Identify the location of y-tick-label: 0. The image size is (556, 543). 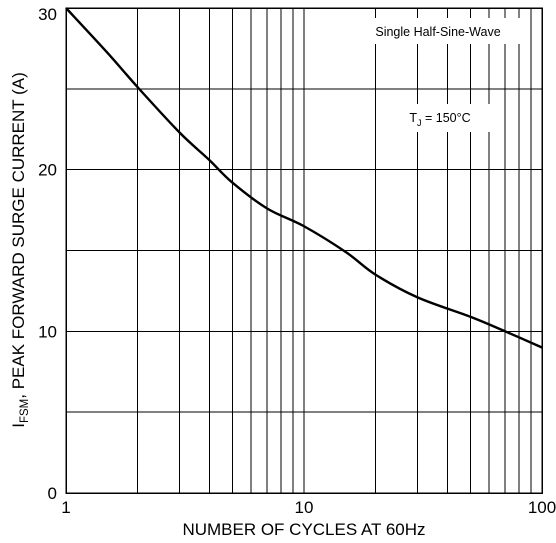
(52, 493).